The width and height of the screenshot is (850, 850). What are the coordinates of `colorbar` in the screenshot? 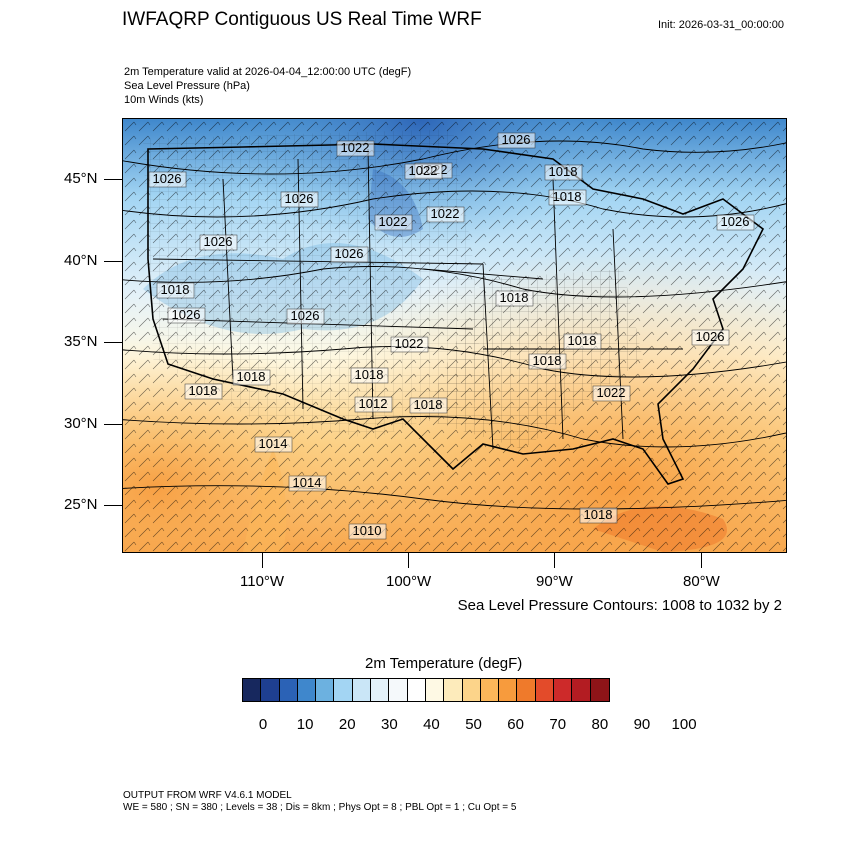 It's located at (426, 690).